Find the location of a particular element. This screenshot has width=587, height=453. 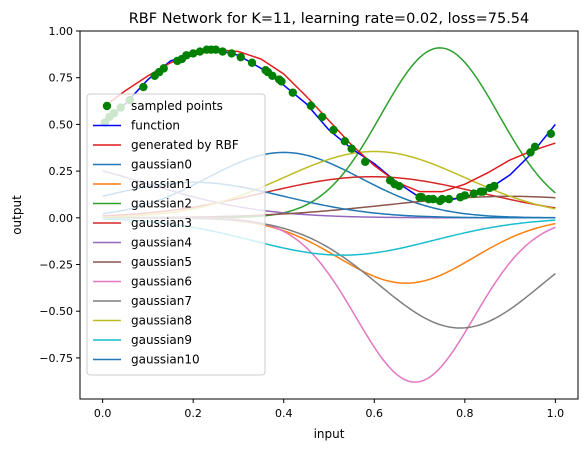

y-tick-label: −0.50 is located at coordinates (56, 311).